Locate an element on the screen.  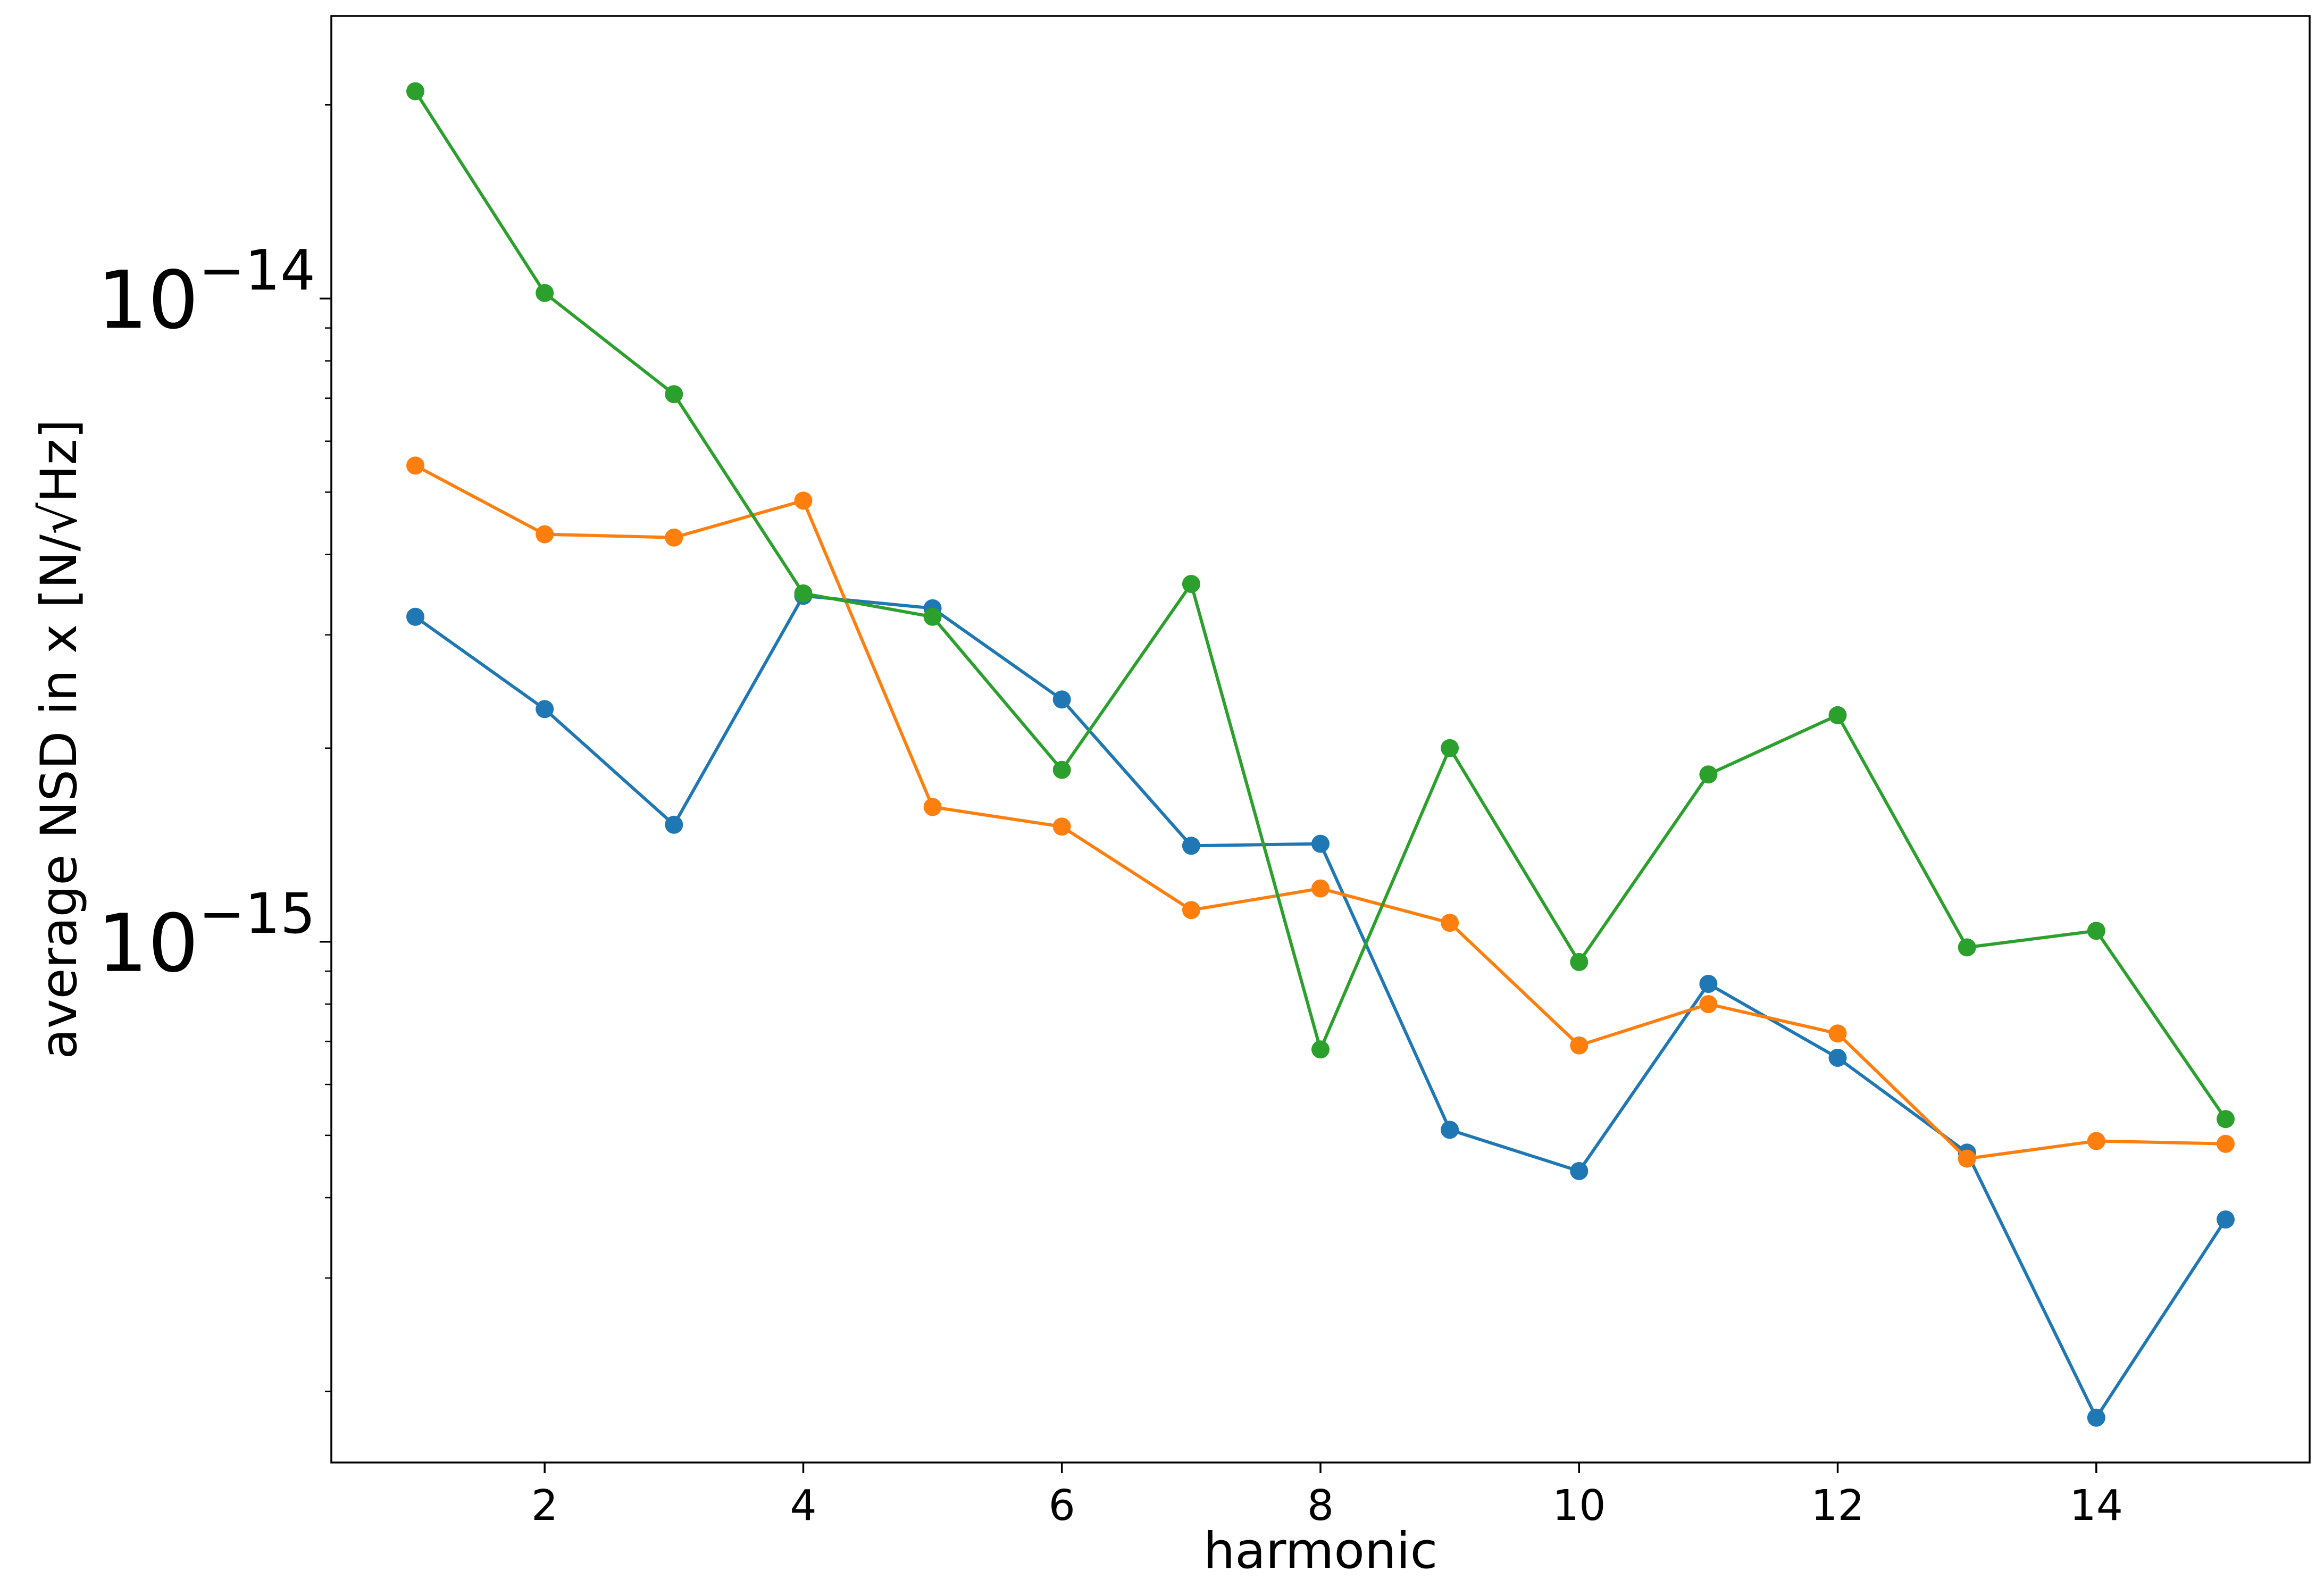
x-tick-label: 10 is located at coordinates (1579, 1506).